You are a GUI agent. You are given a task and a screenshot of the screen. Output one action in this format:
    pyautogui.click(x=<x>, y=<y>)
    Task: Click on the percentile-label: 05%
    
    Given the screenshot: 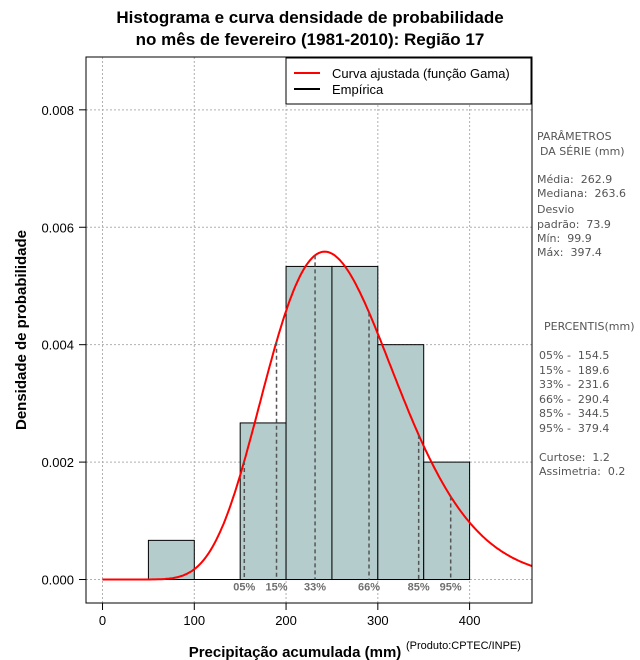 What is the action you would take?
    pyautogui.click(x=244, y=588)
    